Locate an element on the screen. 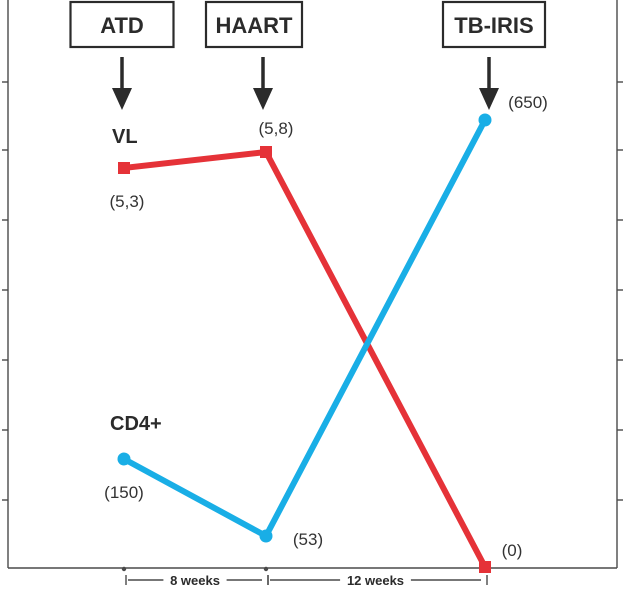 This screenshot has width=625, height=589. duration-bracket: 12 weeks is located at coordinates (375, 577).